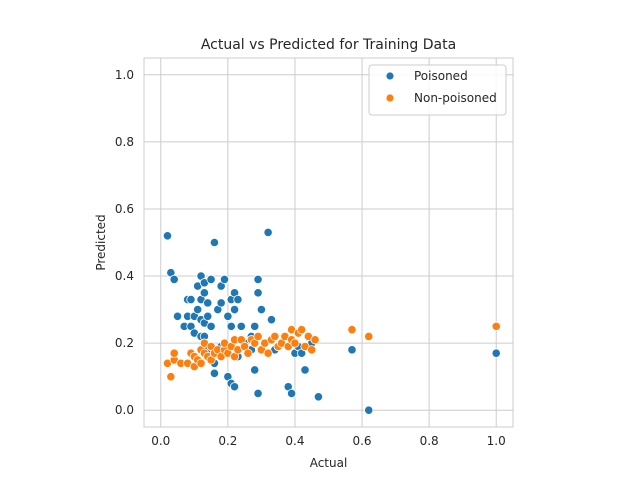 This screenshot has width=640, height=484. I want to click on legend-label-non-poisoned: Non-poisoned, so click(455, 98).